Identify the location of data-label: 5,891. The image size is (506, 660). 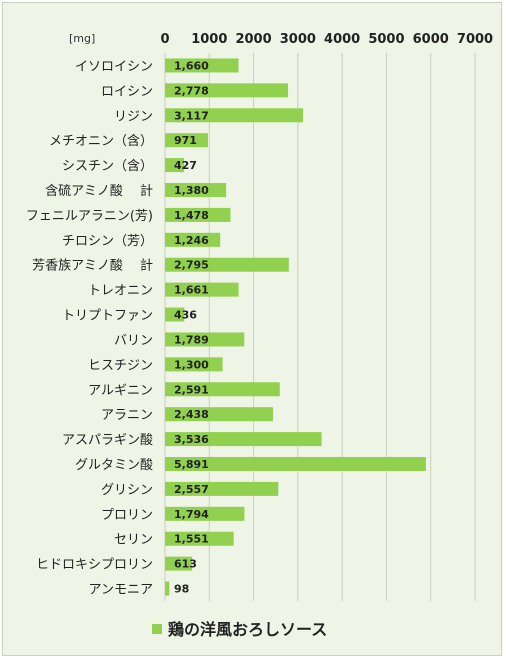
(191, 464).